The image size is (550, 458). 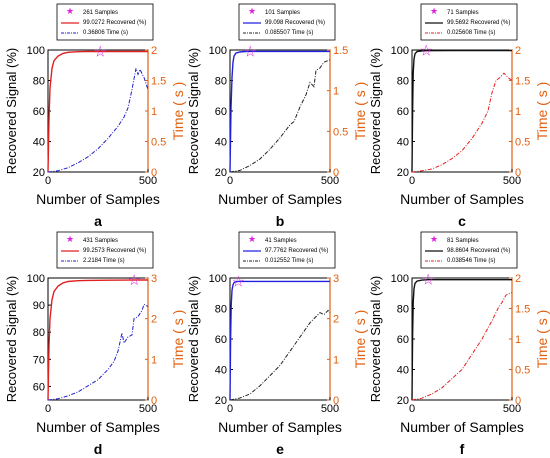 I want to click on panel-label: b, so click(x=280, y=221).